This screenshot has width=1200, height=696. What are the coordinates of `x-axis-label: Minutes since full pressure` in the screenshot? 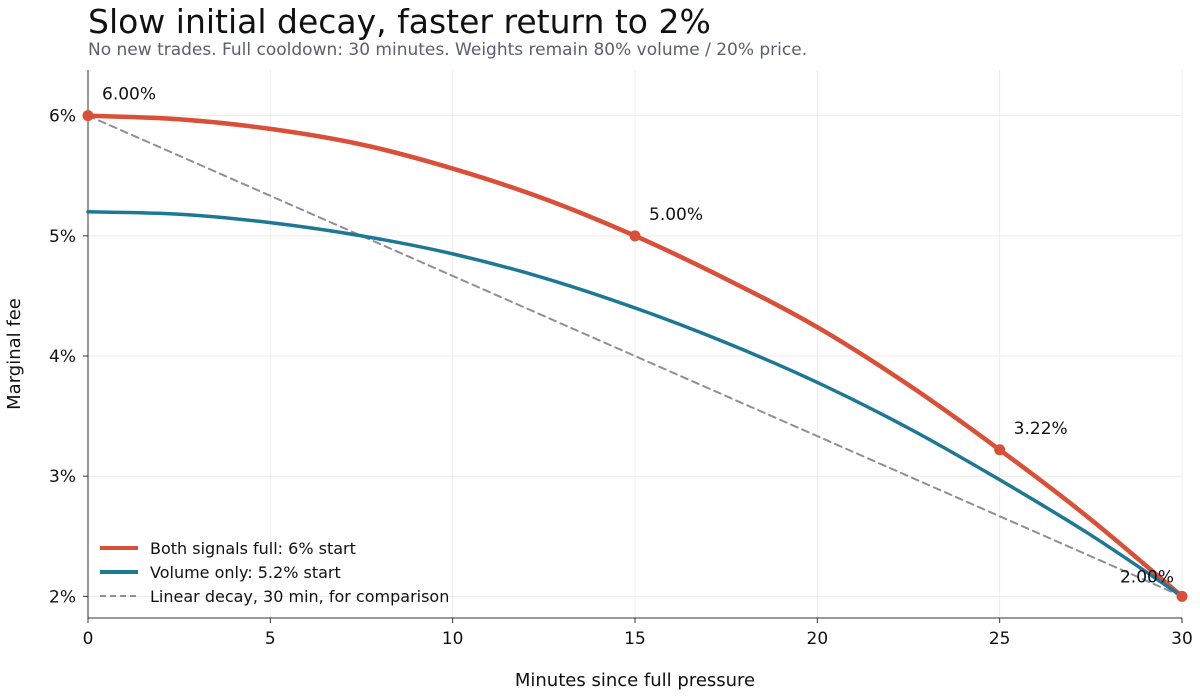 It's located at (635, 680).